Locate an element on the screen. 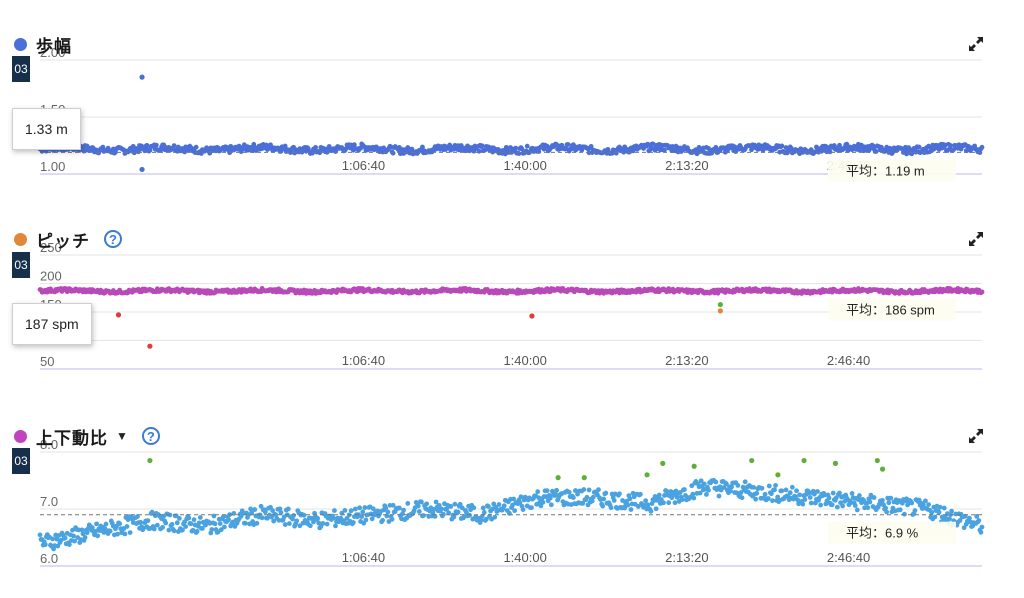 The width and height of the screenshot is (1024, 598). x-tick-label: 1:40:00 is located at coordinates (524, 165).